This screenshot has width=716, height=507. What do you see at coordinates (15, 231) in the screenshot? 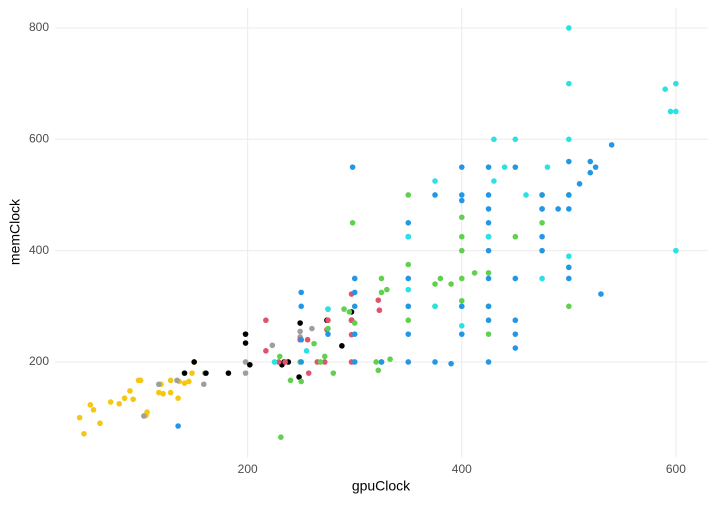
I see `y-axis-title: memClock` at bounding box center [15, 231].